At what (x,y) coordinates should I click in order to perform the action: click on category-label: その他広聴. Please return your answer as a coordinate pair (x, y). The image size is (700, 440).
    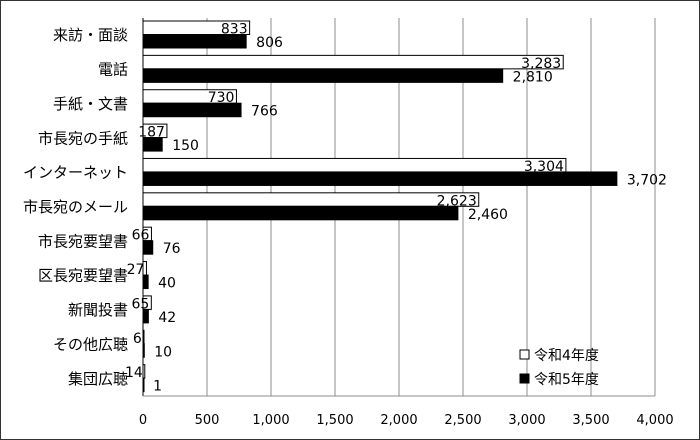
    Looking at the image, I should click on (90, 344).